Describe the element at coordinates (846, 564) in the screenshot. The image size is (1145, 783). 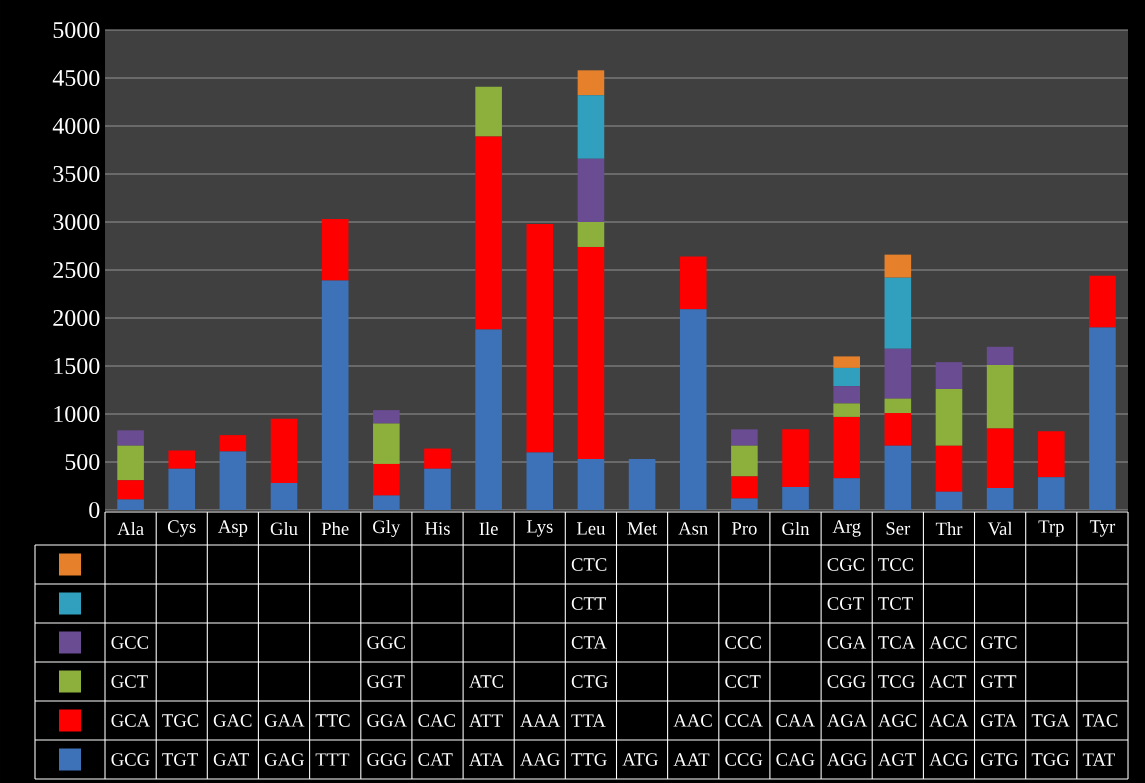
I see `data-label: CGC` at that location.